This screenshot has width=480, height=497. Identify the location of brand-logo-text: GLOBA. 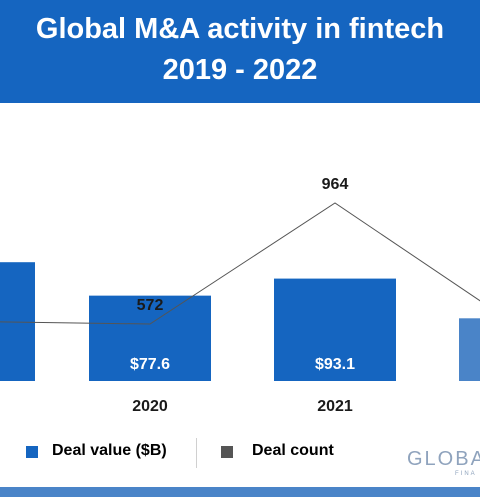
(443, 459).